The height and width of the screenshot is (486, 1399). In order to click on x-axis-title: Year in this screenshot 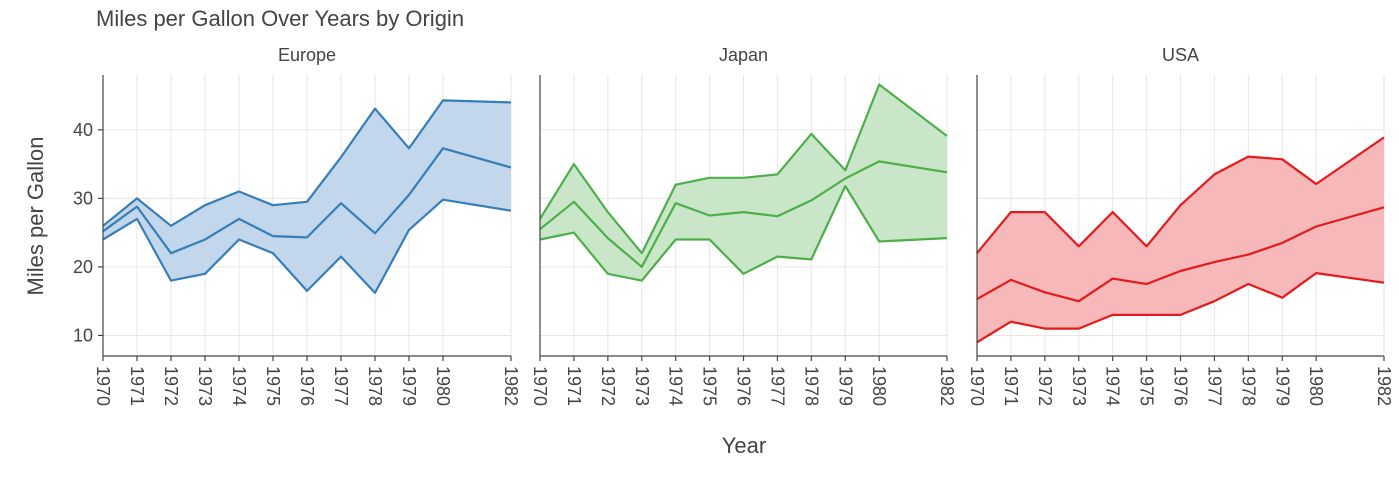, I will do `click(744, 445)`.